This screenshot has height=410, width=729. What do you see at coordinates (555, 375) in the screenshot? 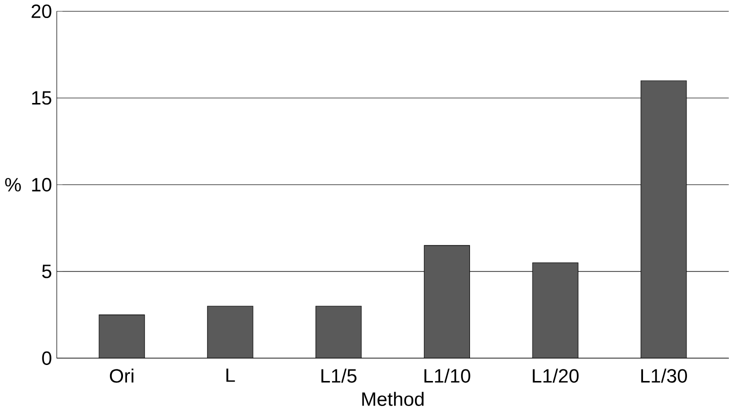
I see `x-tick-label: L1/20` at bounding box center [555, 375].